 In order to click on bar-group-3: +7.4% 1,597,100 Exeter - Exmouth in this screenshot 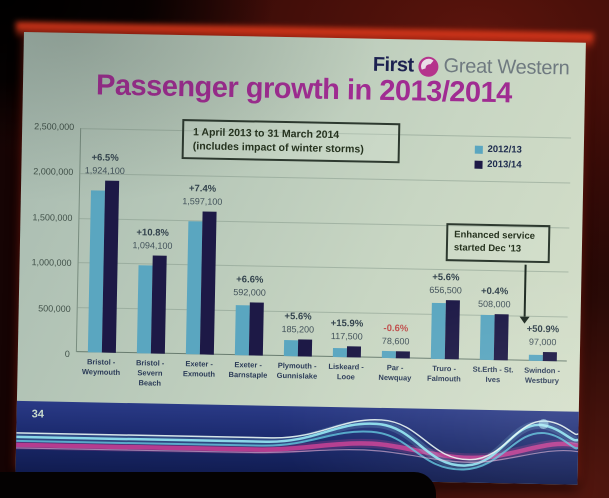, I will do `click(201, 254)`.